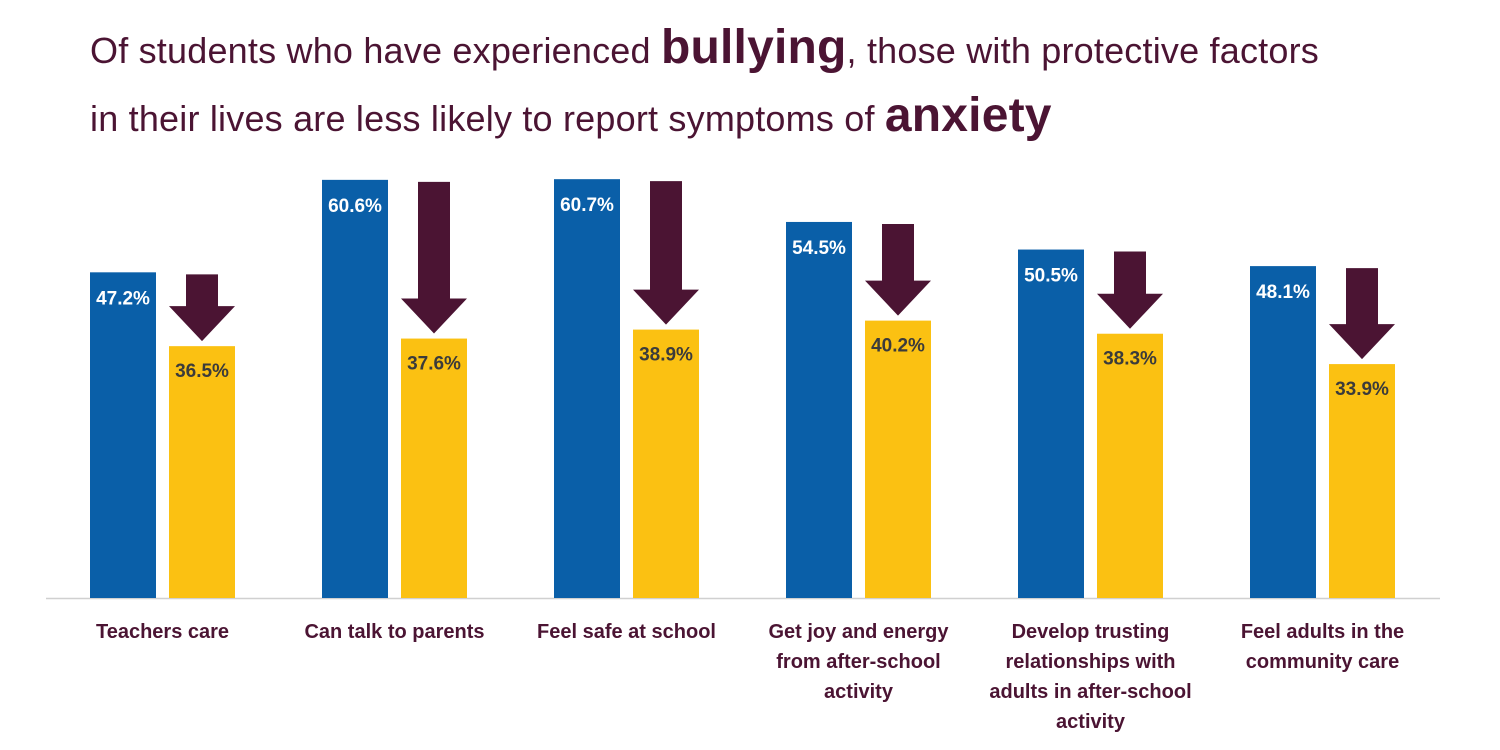 This screenshot has width=1500, height=750. I want to click on data-label-series-2-2: 37.6%, so click(434, 364).